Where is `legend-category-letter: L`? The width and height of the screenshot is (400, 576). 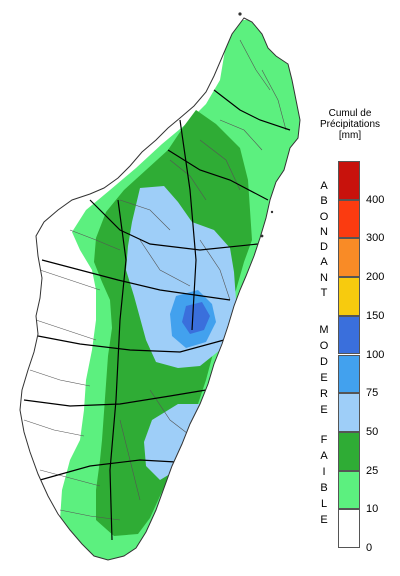
legend-category-letter: L is located at coordinates (324, 504).